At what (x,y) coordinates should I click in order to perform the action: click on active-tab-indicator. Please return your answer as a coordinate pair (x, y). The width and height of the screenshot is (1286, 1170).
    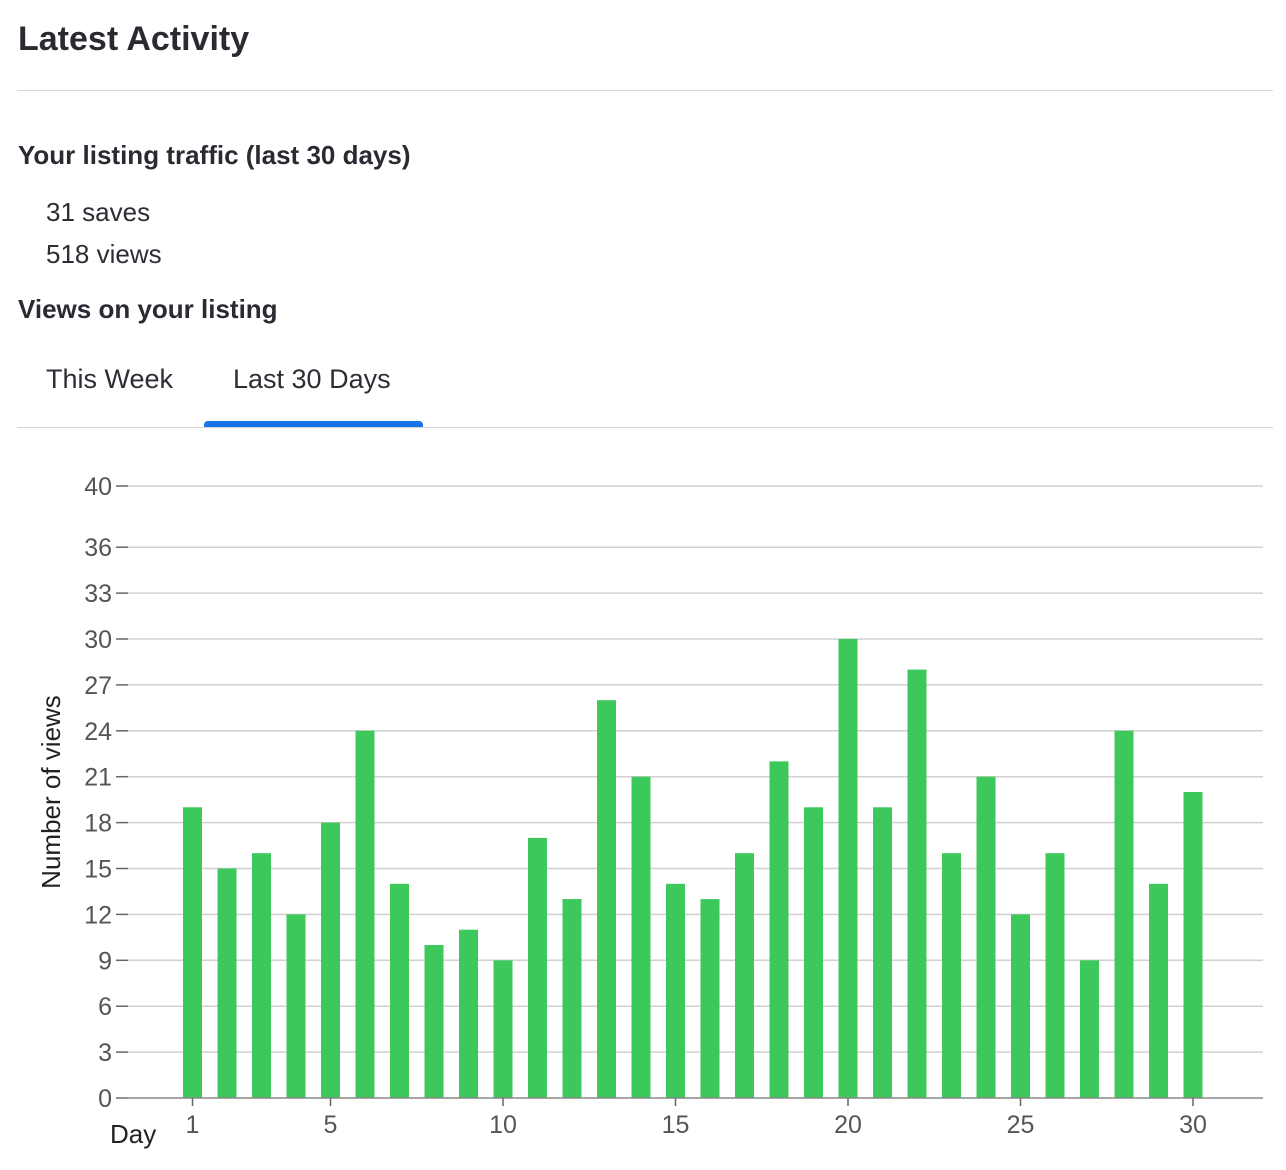
    Looking at the image, I should click on (313, 424).